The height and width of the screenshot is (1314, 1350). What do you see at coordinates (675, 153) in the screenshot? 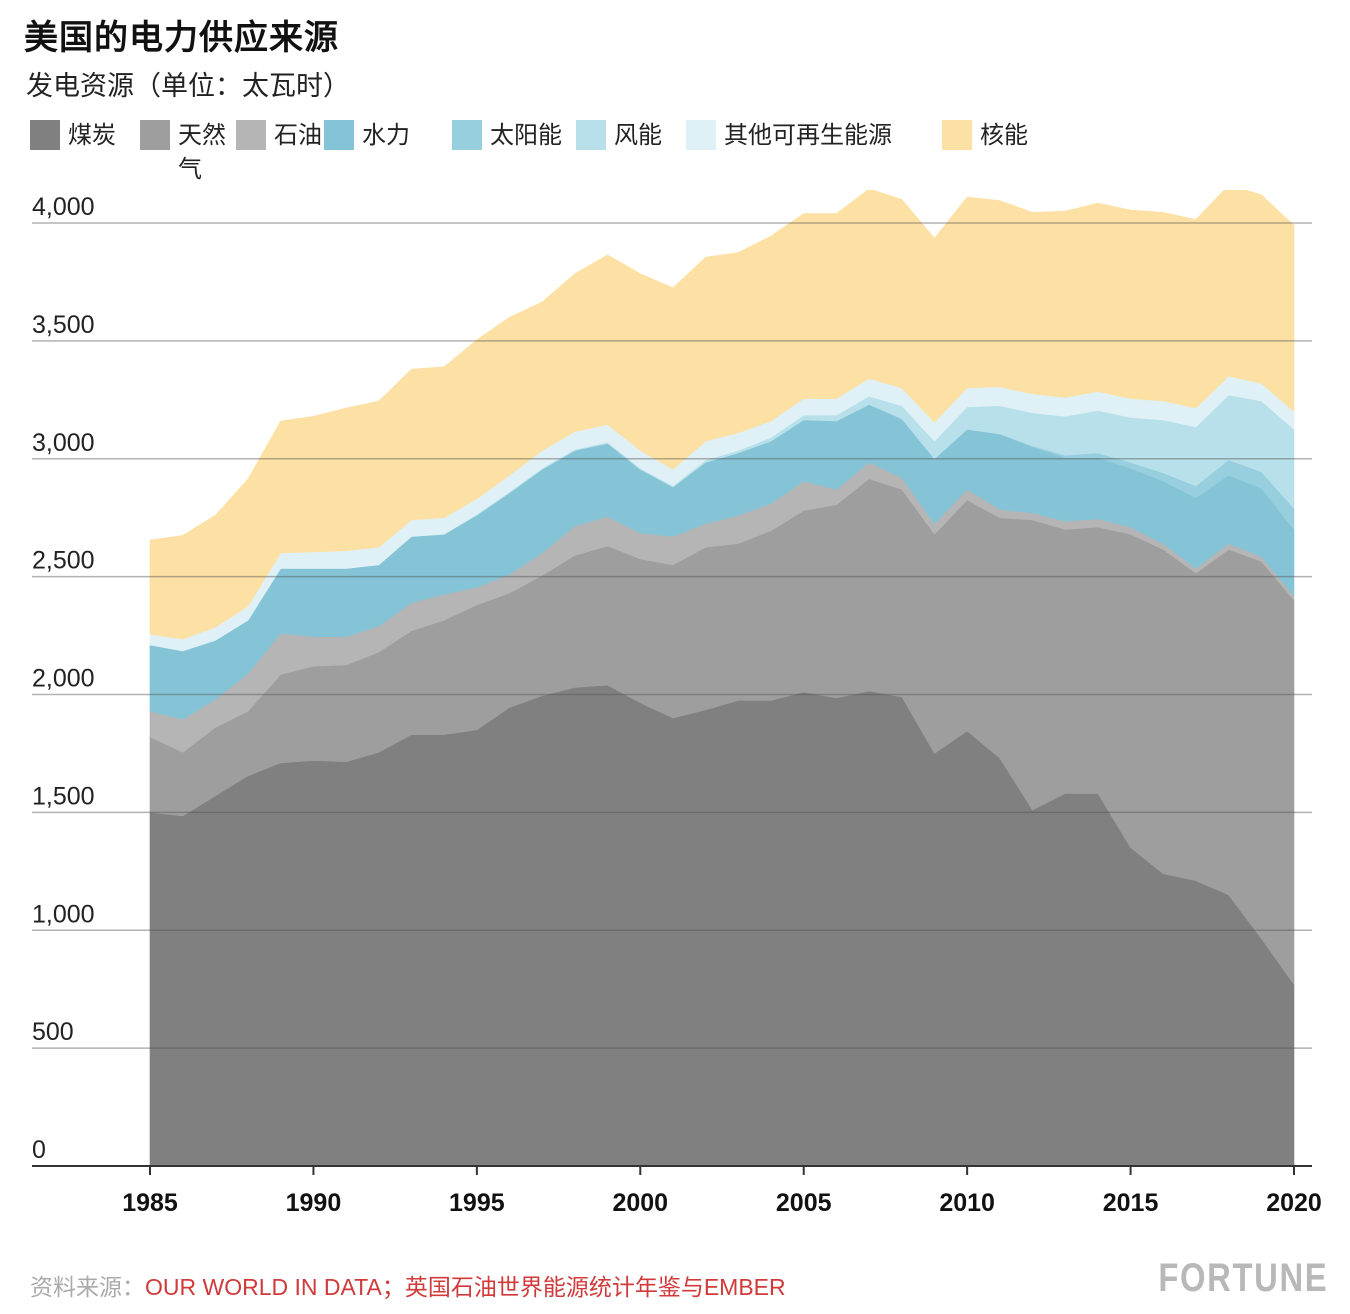
I see `chart-legend: 煤炭 天然气 石油 水力 太阳能 风能 其他可再生能源 核能` at bounding box center [675, 153].